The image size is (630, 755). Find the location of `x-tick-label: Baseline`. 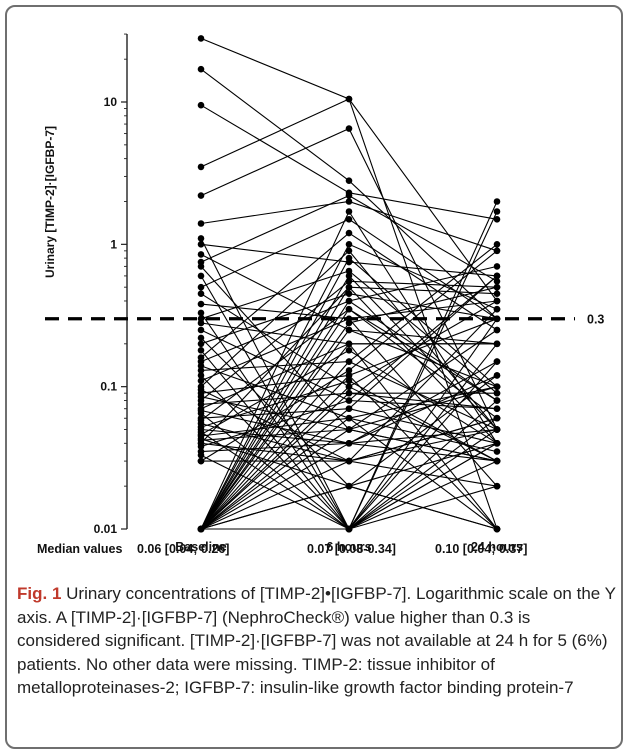

x-tick-label: Baseline is located at coordinates (200, 547).